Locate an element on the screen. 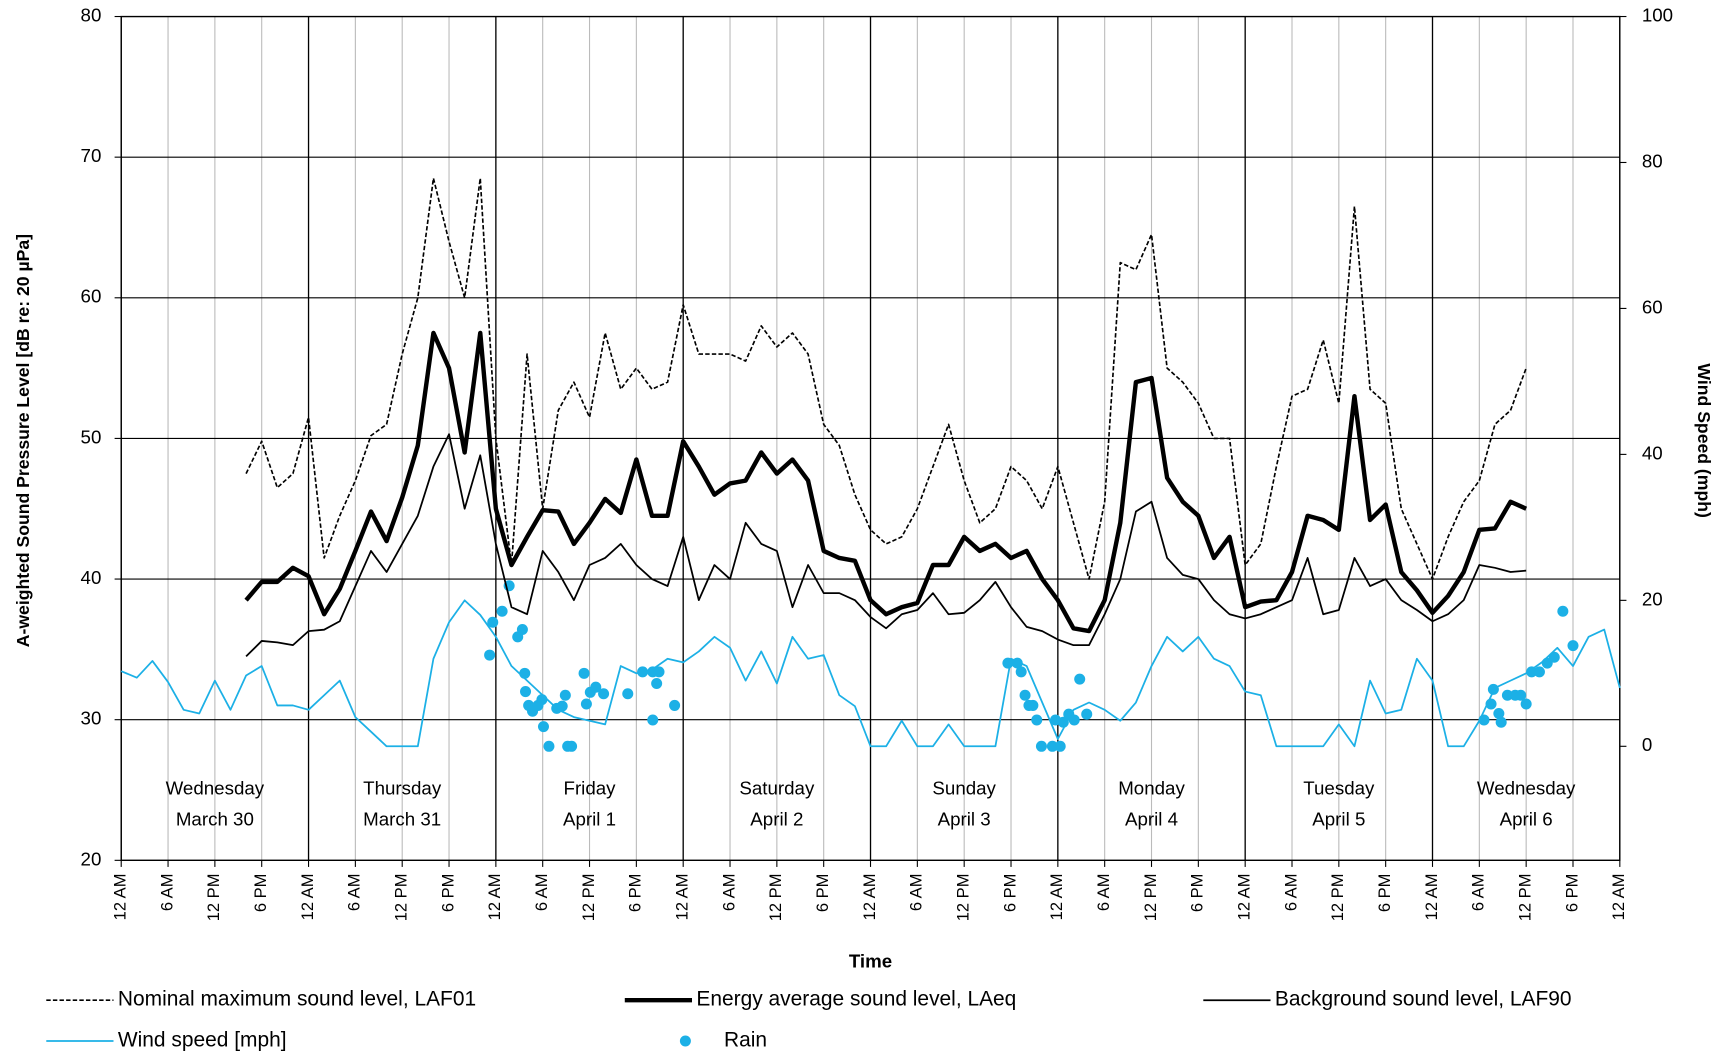 This screenshot has height=1052, width=1719. day-name: Sunday is located at coordinates (964, 788).